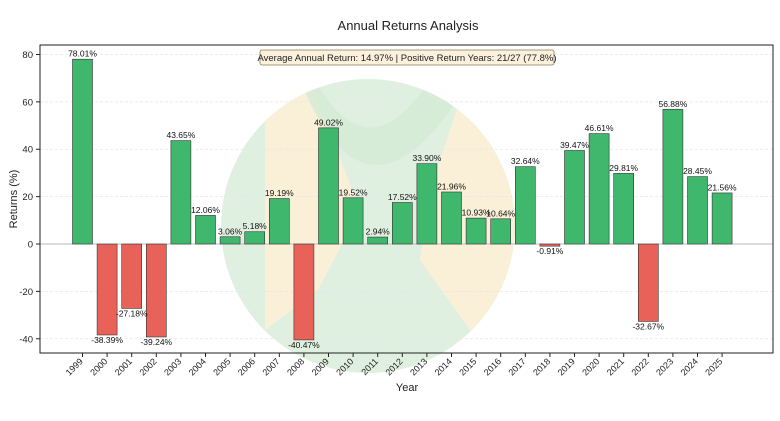 This screenshot has height=421, width=780. Describe the element at coordinates (123, 366) in the screenshot. I see `x-tick-label: 2001` at that location.